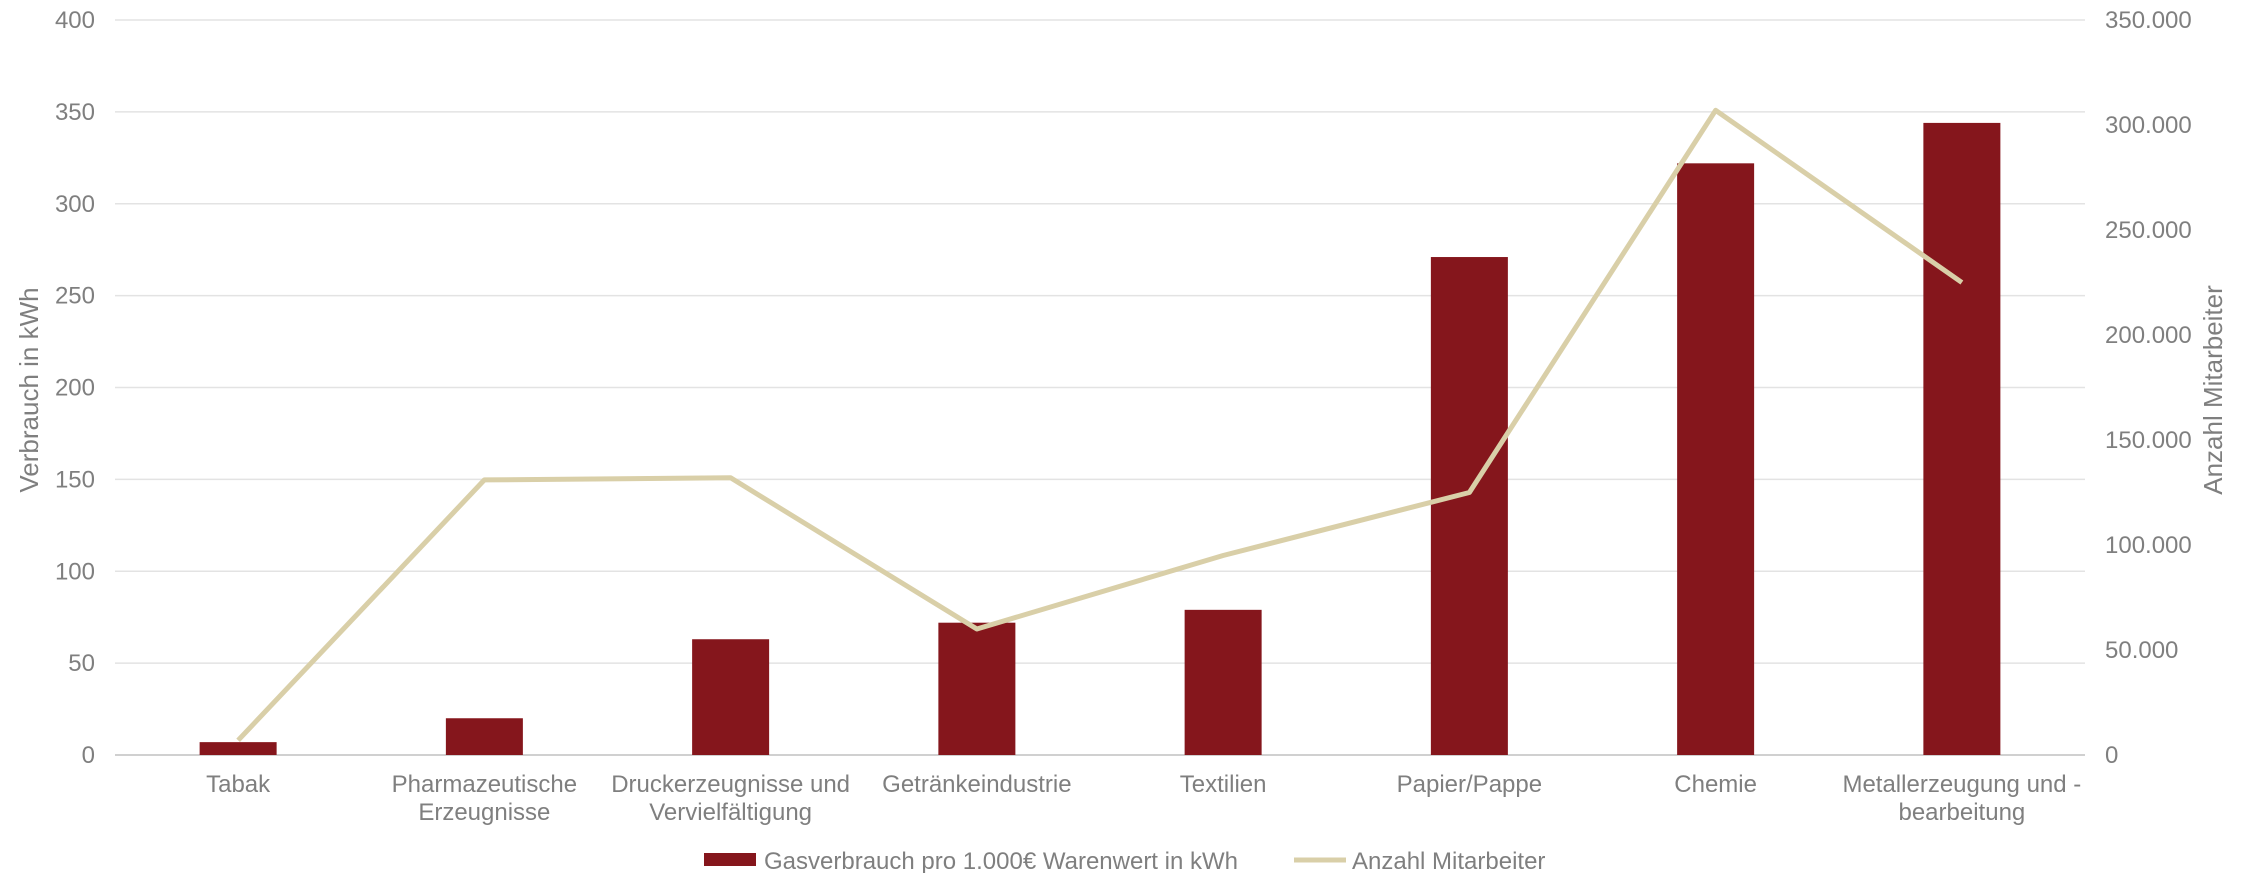  I want to click on left-axis-tick-label: 200, so click(75, 388).